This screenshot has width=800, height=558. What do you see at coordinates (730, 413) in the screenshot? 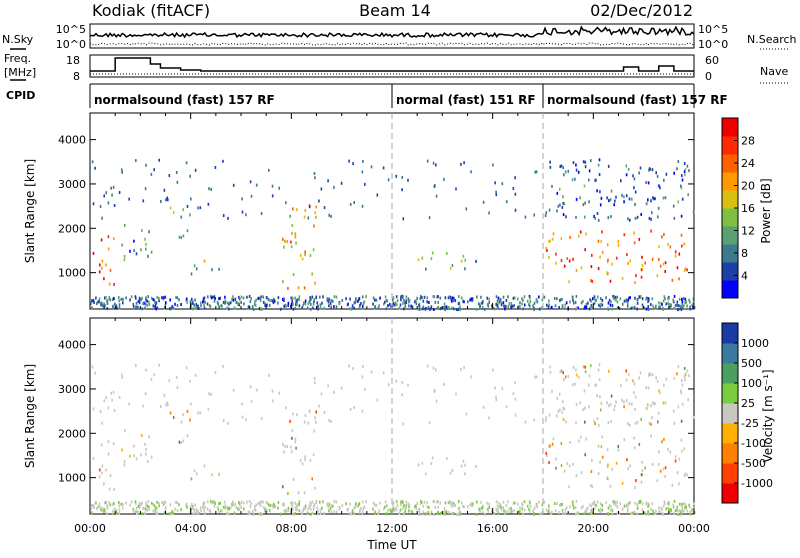
I see `velocity-colorbar-frame` at bounding box center [730, 413].